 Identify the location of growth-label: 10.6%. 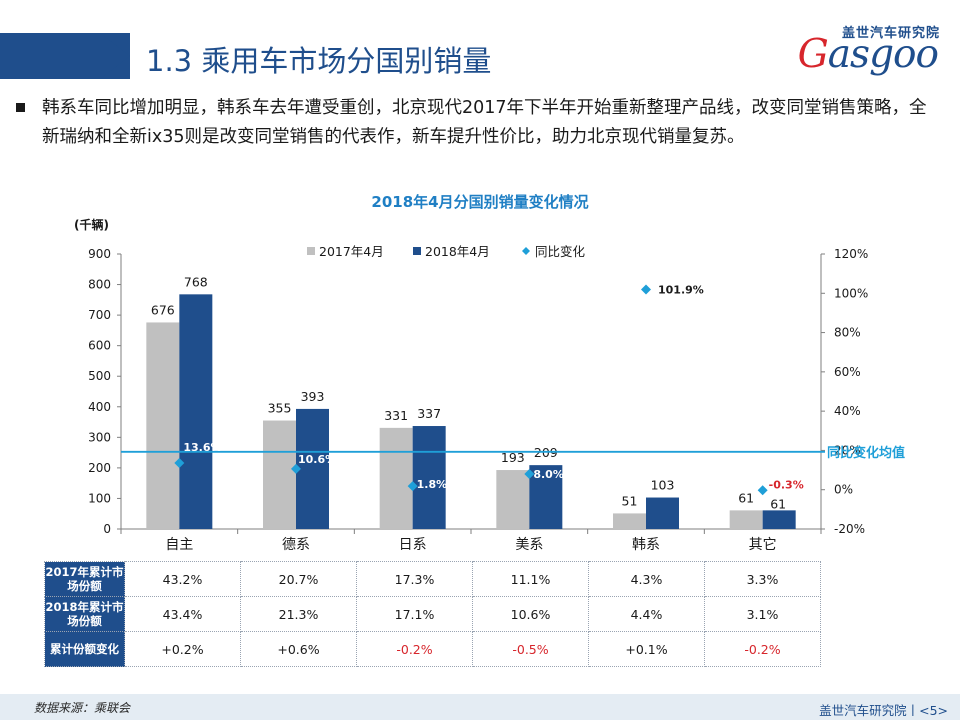
(317, 459).